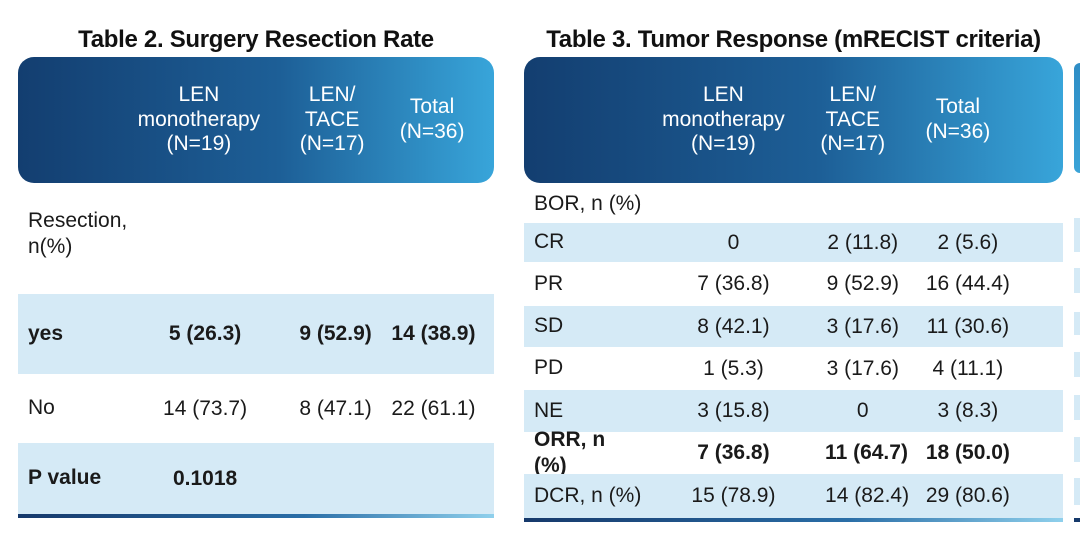 The width and height of the screenshot is (1080, 533). I want to click on table-row-orr: ORR, n (%) 7 (36.8) 11 (64.7) 18 (50.0), so click(793, 452).